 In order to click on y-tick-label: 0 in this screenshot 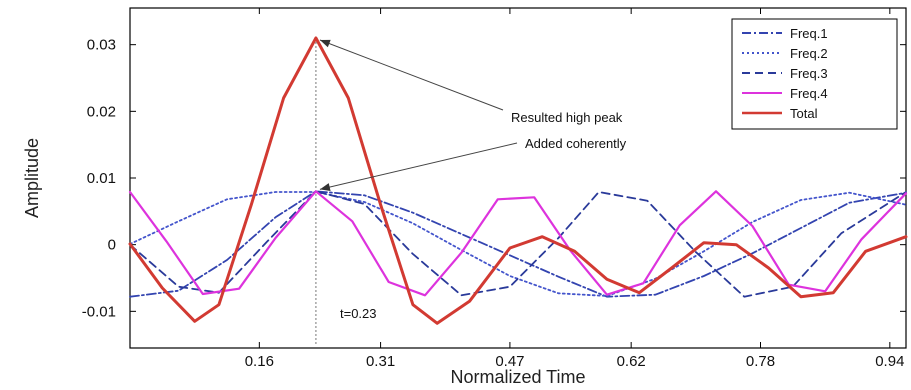, I will do `click(112, 245)`.